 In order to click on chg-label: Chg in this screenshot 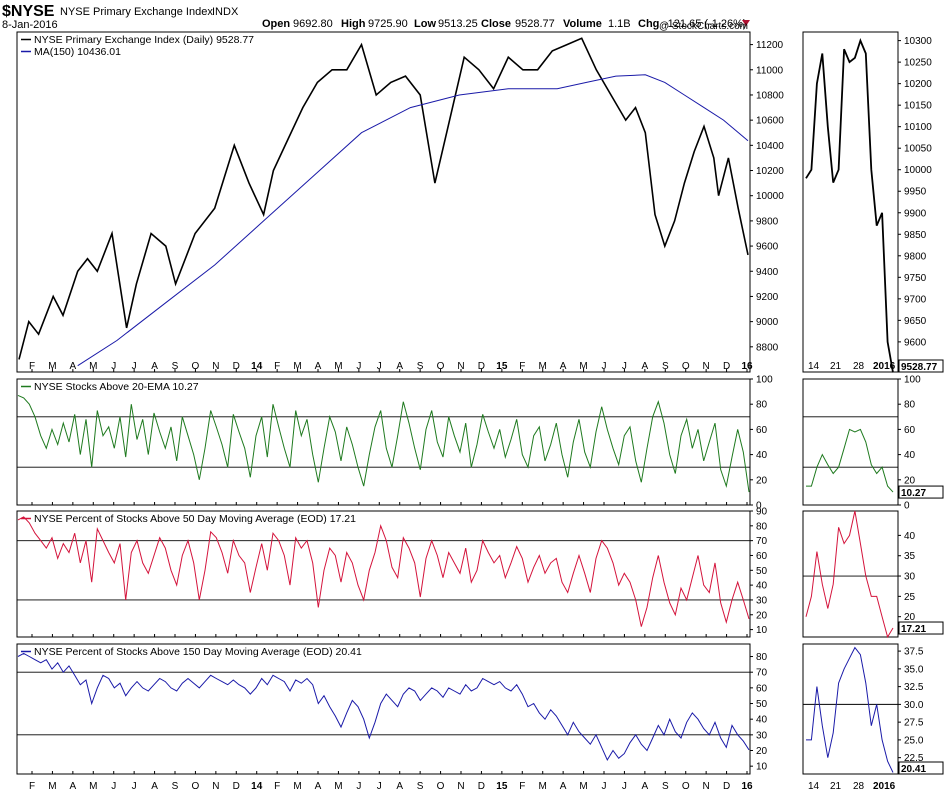, I will do `click(648, 24)`.